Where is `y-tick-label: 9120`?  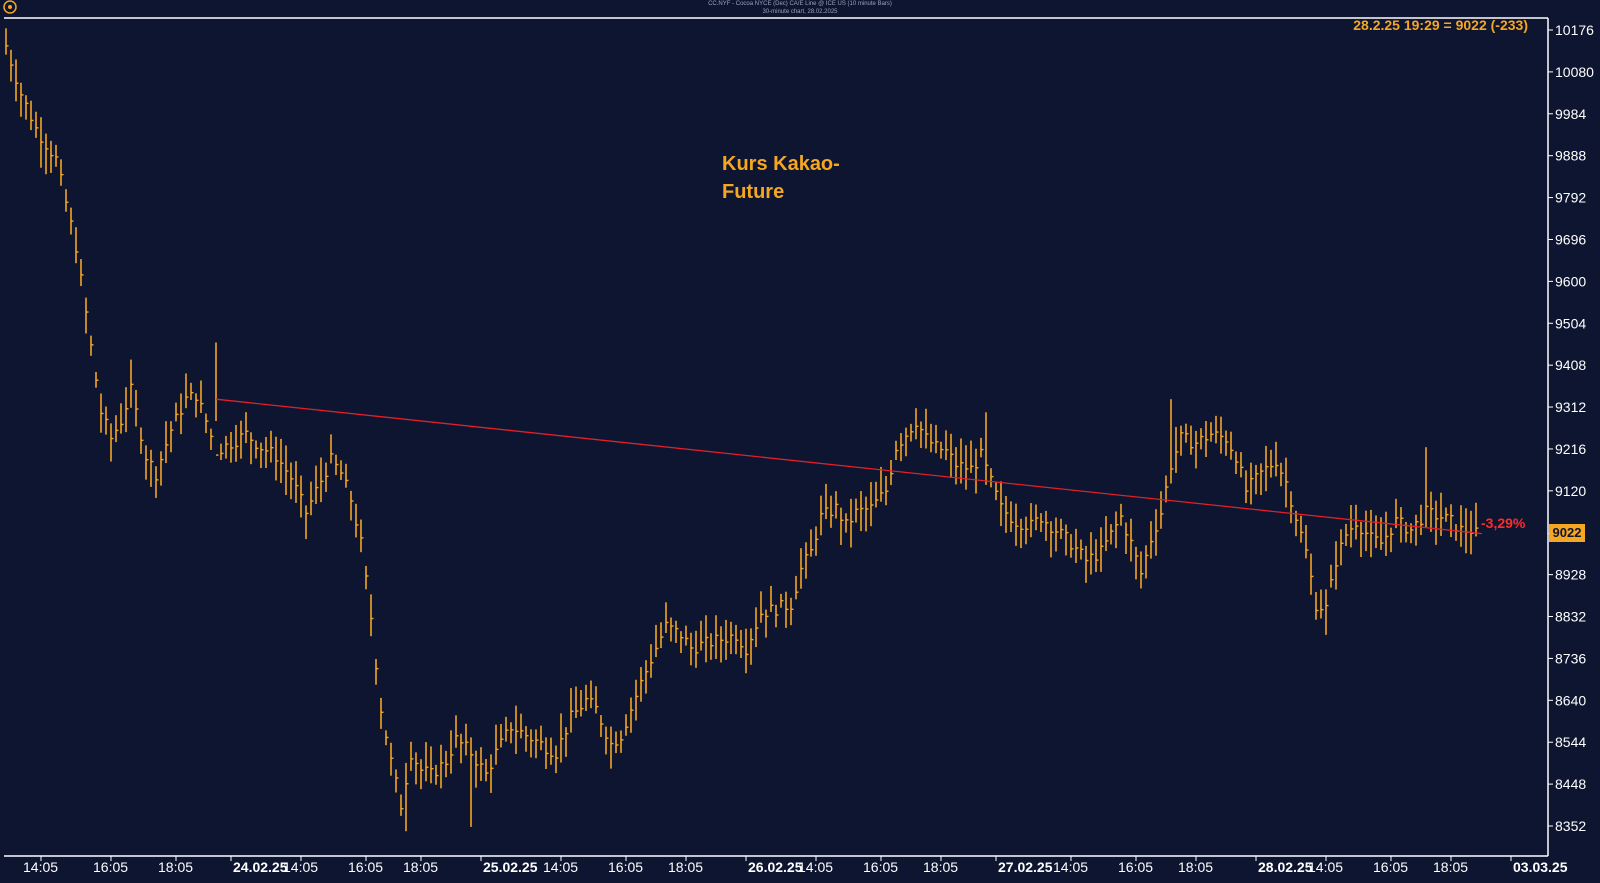
y-tick-label: 9120 is located at coordinates (1570, 491).